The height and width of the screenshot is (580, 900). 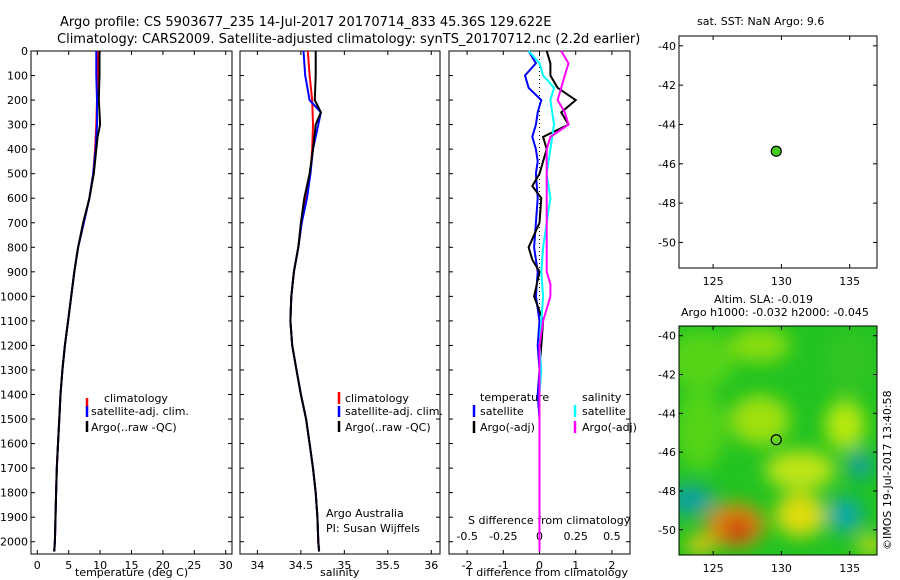 What do you see at coordinates (14, 517) in the screenshot?
I see `y-tick-label: 1900` at bounding box center [14, 517].